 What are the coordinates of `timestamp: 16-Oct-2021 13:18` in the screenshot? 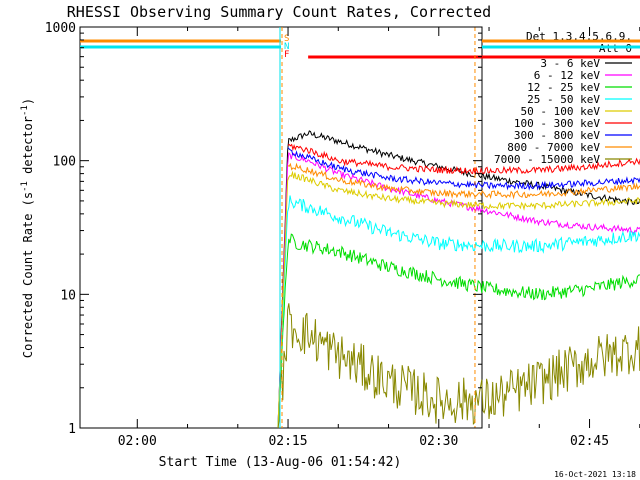 It's located at (595, 474).